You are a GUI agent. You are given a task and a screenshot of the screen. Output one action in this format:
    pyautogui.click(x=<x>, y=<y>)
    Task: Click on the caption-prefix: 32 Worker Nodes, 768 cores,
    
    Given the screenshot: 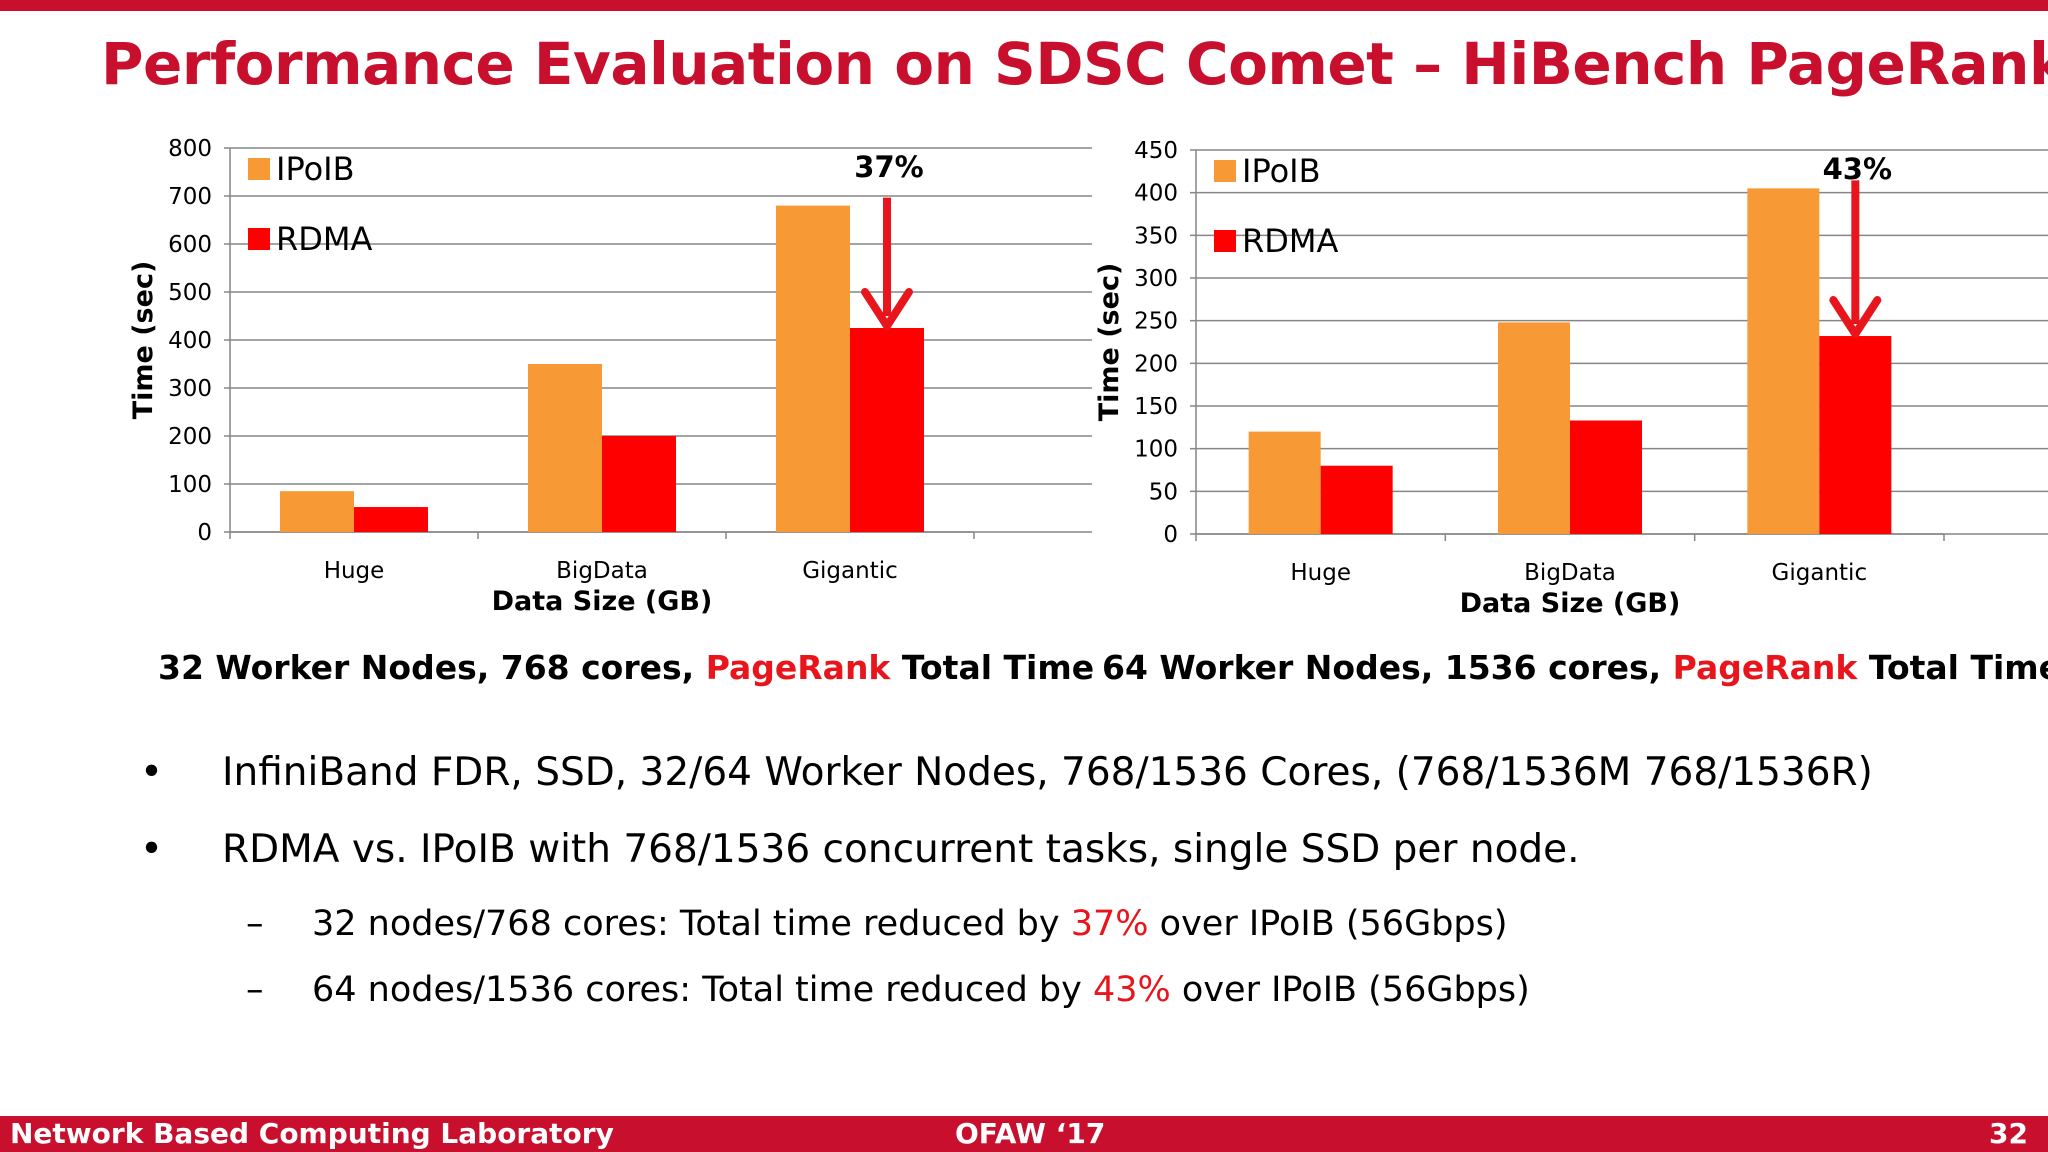 What is the action you would take?
    pyautogui.click(x=432, y=667)
    